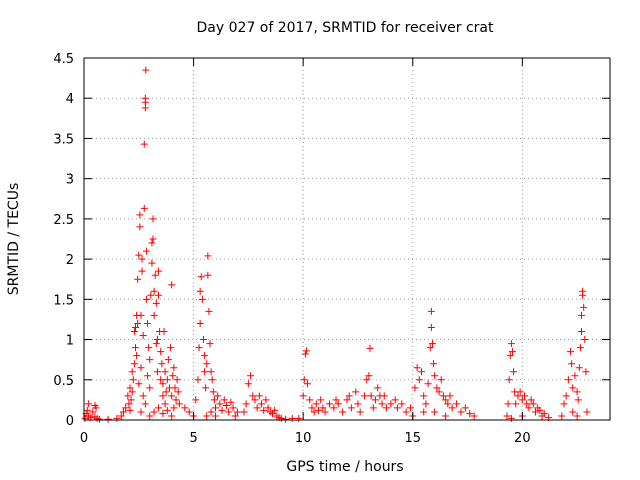  What do you see at coordinates (63, 220) in the screenshot?
I see `y-tick-label: 2.5` at bounding box center [63, 220].